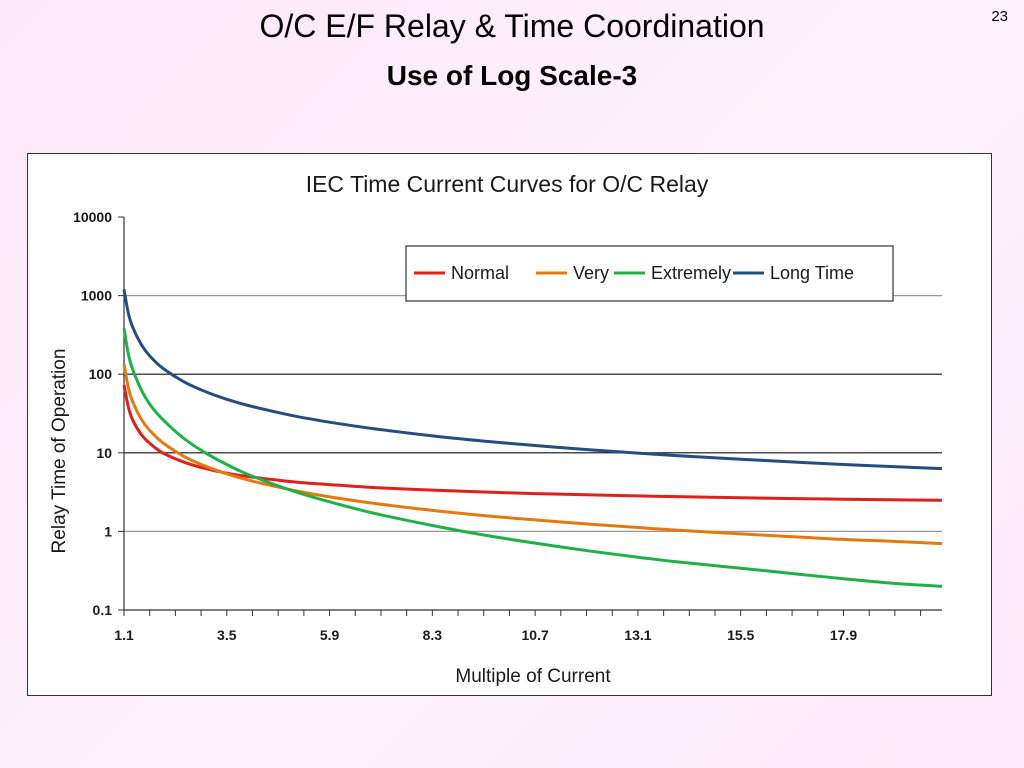  I want to click on slide-subtitle: Use of Log Scale-3, so click(512, 75).